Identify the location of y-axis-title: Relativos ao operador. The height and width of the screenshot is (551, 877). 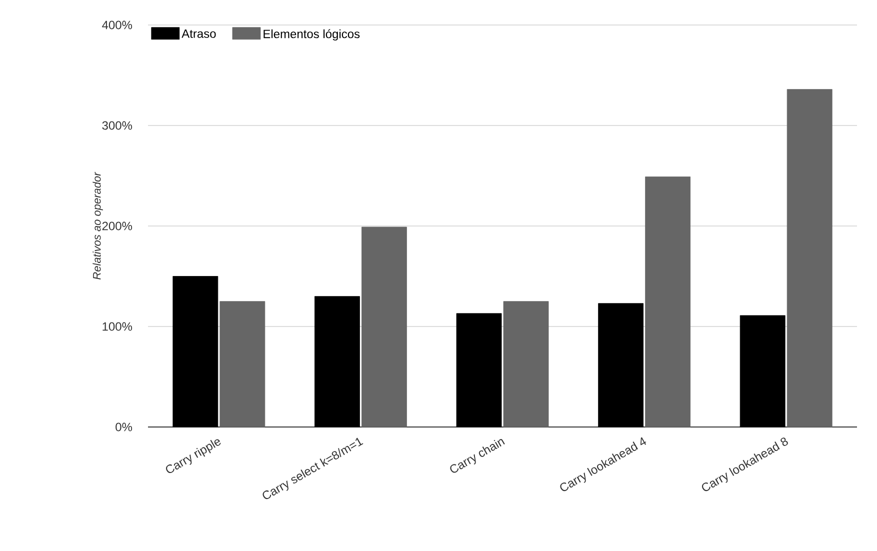
(97, 226).